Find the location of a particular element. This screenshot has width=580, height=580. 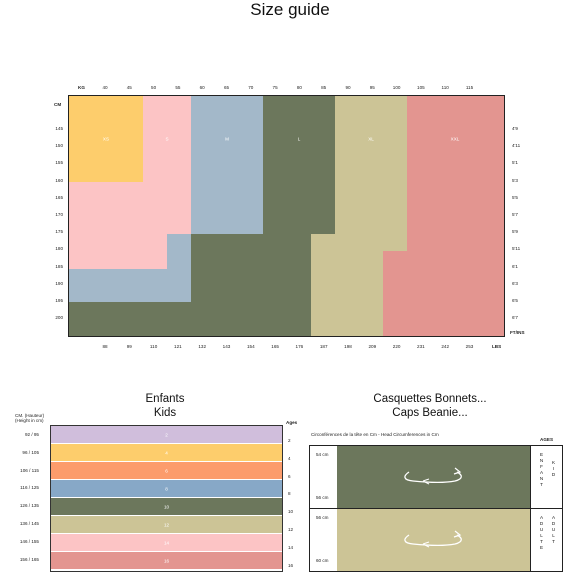

kids-age: 4 is located at coordinates (289, 458).